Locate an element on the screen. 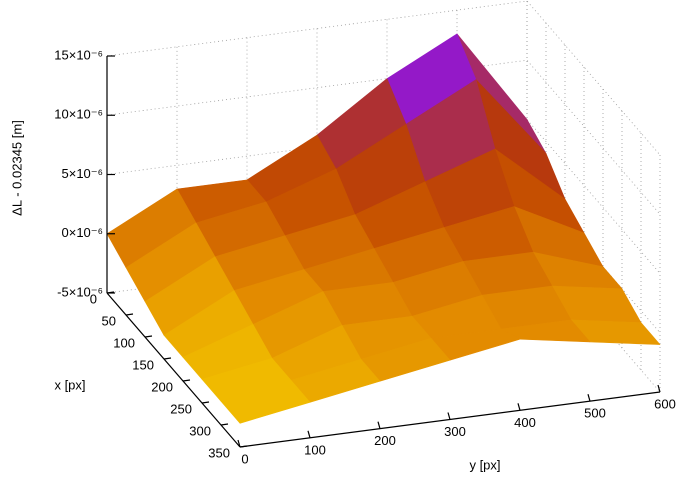 This screenshot has height=477, width=684. x-axis is located at coordinates (173, 370).